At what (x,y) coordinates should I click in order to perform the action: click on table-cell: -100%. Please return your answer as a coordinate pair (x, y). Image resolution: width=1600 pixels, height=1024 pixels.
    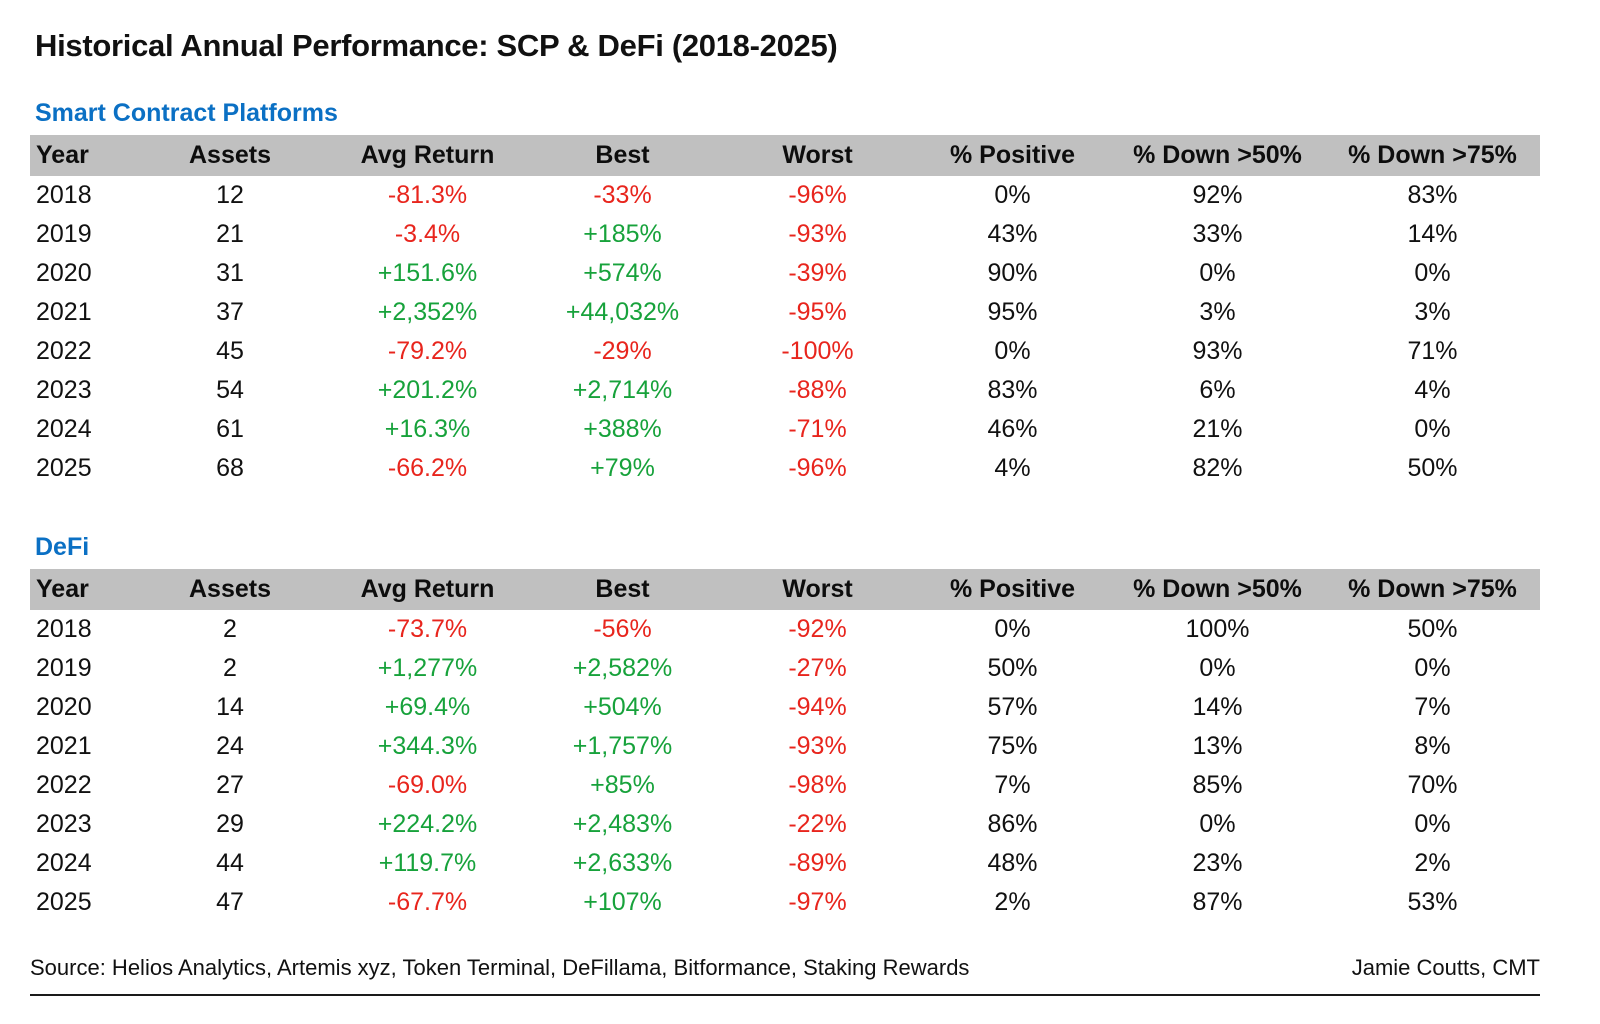
    Looking at the image, I should click on (817, 351).